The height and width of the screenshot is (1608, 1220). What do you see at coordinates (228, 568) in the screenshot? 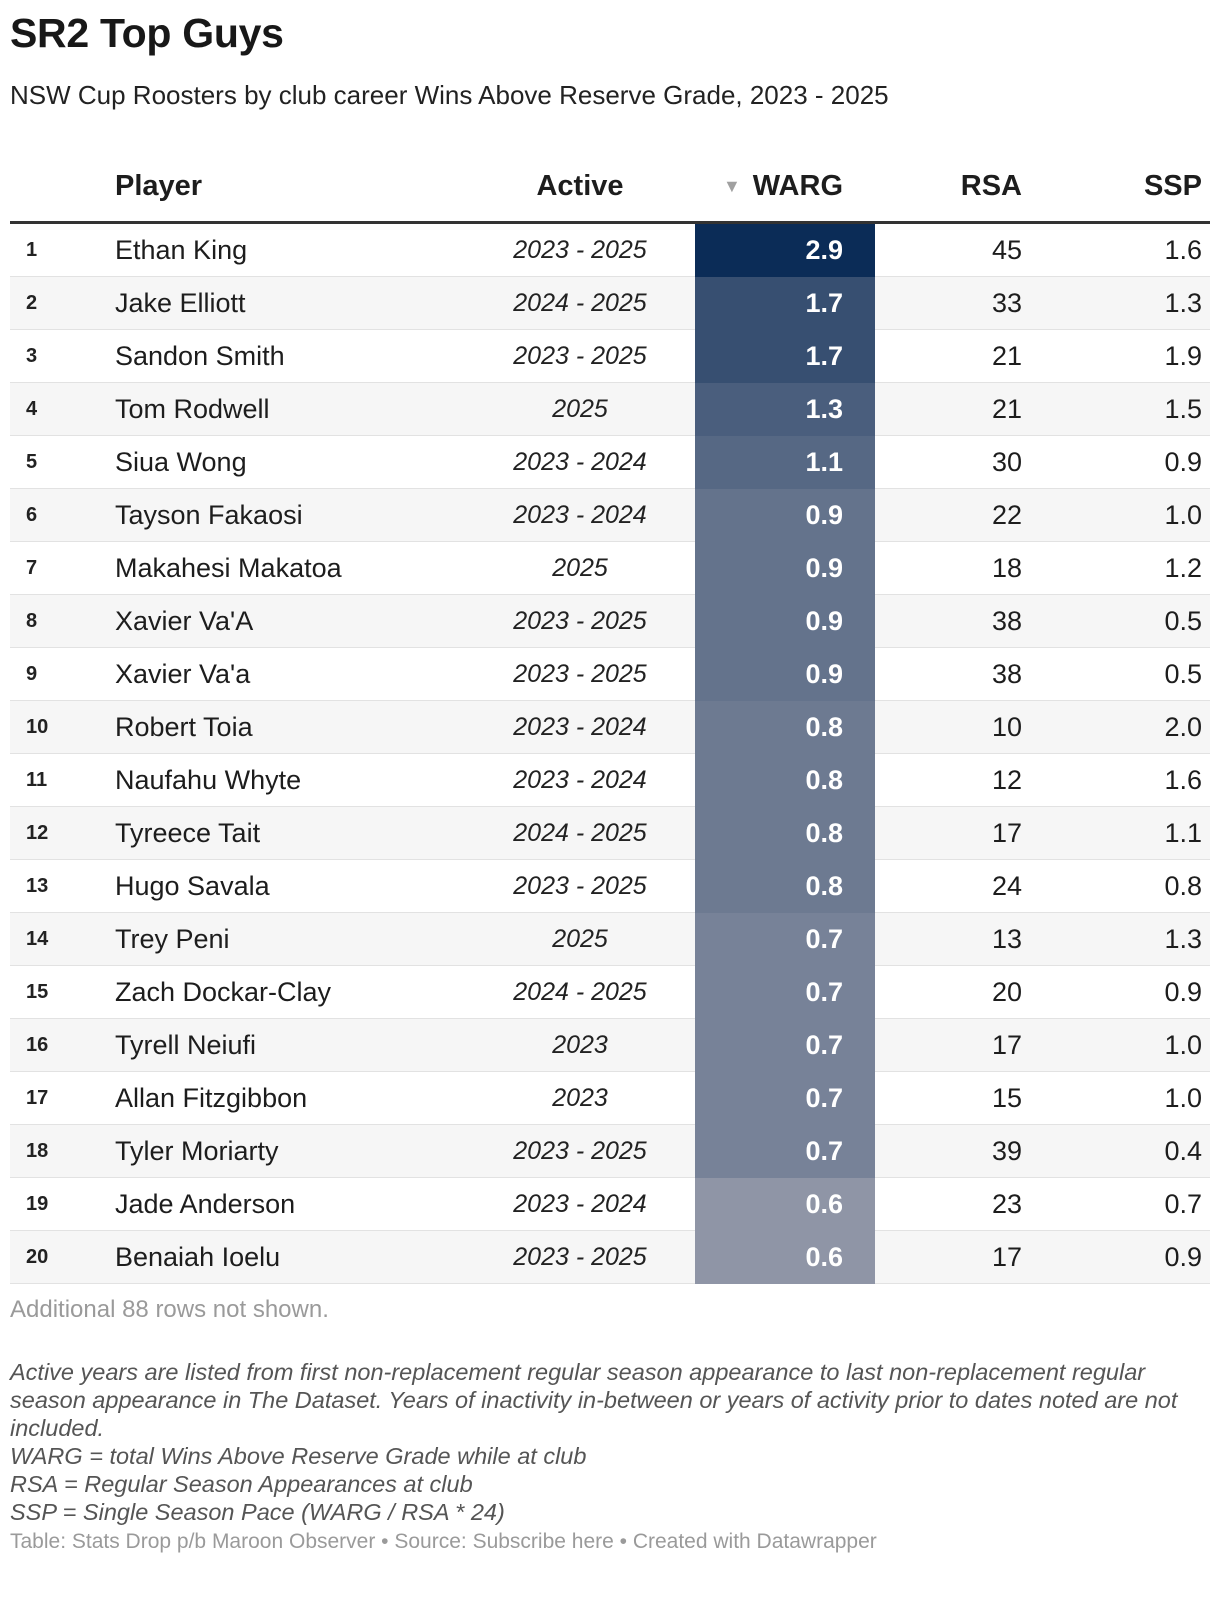
I see `player-cell: Makahesi Makatoa` at bounding box center [228, 568].